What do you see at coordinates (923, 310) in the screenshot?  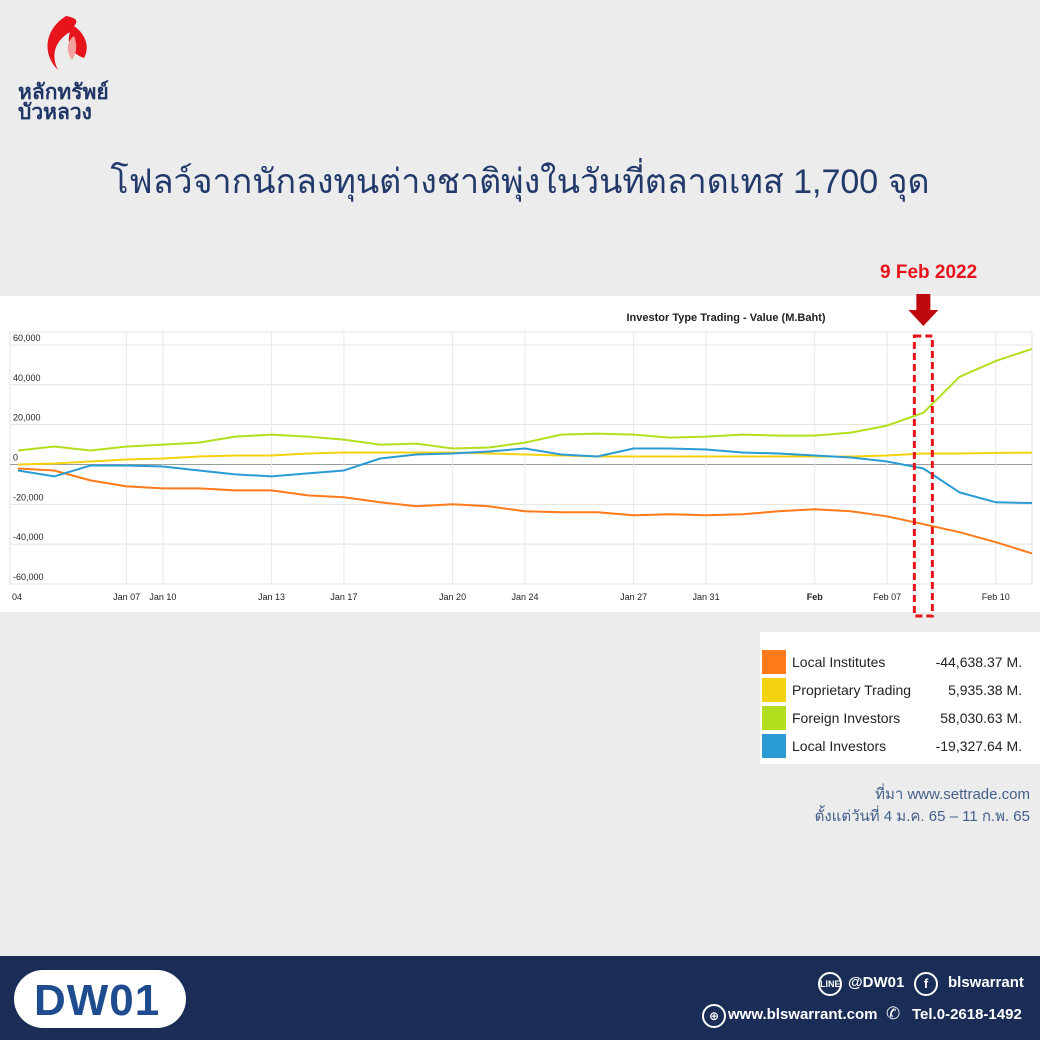 I see `down-arrow-icon` at bounding box center [923, 310].